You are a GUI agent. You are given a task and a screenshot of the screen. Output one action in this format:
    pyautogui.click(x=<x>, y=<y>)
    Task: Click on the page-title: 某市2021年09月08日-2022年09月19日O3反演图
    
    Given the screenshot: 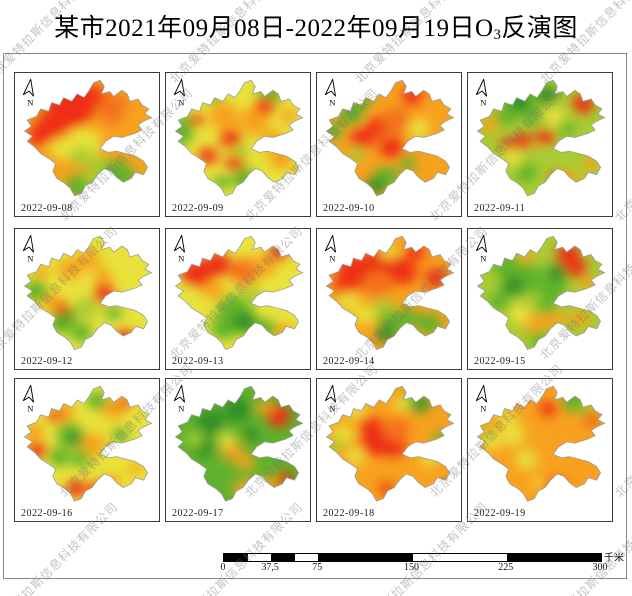 What is the action you would take?
    pyautogui.click(x=316, y=26)
    